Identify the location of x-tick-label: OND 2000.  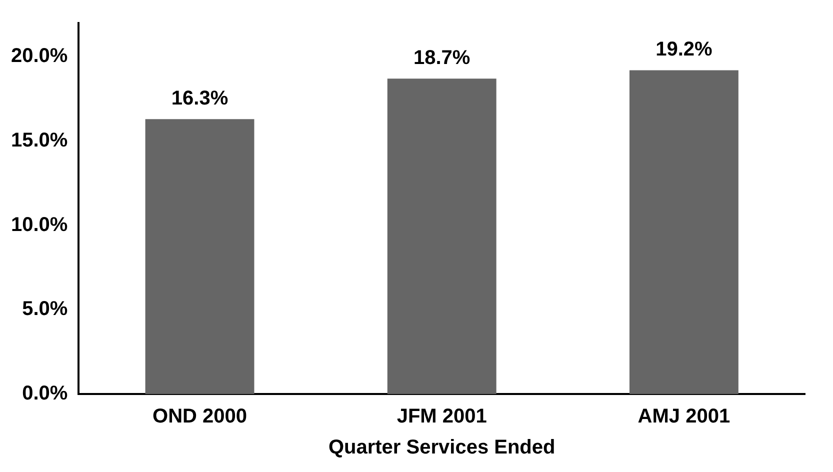
(200, 417).